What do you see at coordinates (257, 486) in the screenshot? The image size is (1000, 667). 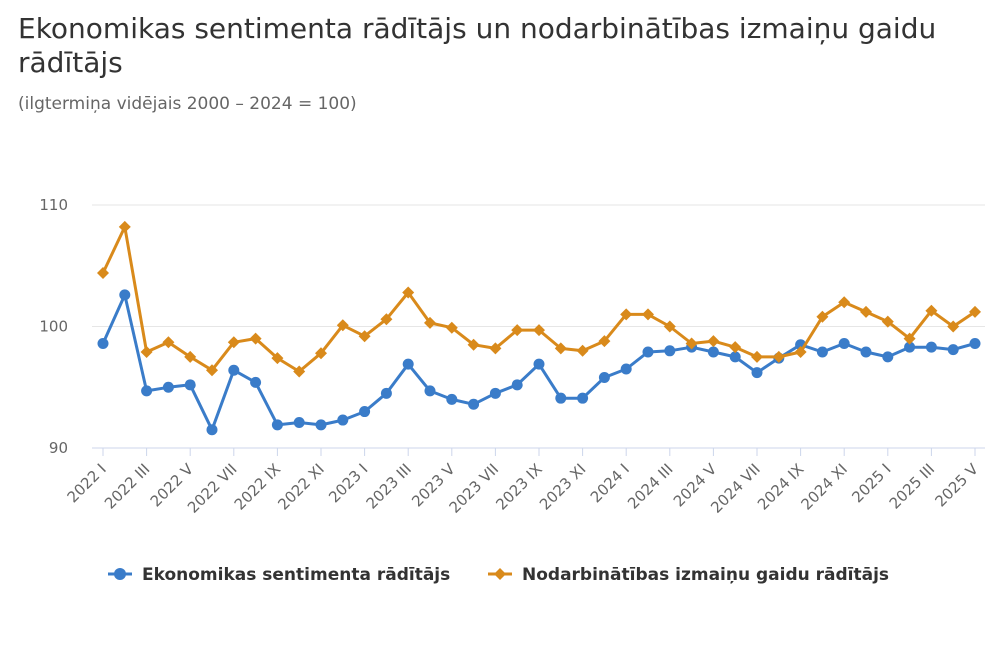 I see `x-tick-label: 2022 IX` at bounding box center [257, 486].